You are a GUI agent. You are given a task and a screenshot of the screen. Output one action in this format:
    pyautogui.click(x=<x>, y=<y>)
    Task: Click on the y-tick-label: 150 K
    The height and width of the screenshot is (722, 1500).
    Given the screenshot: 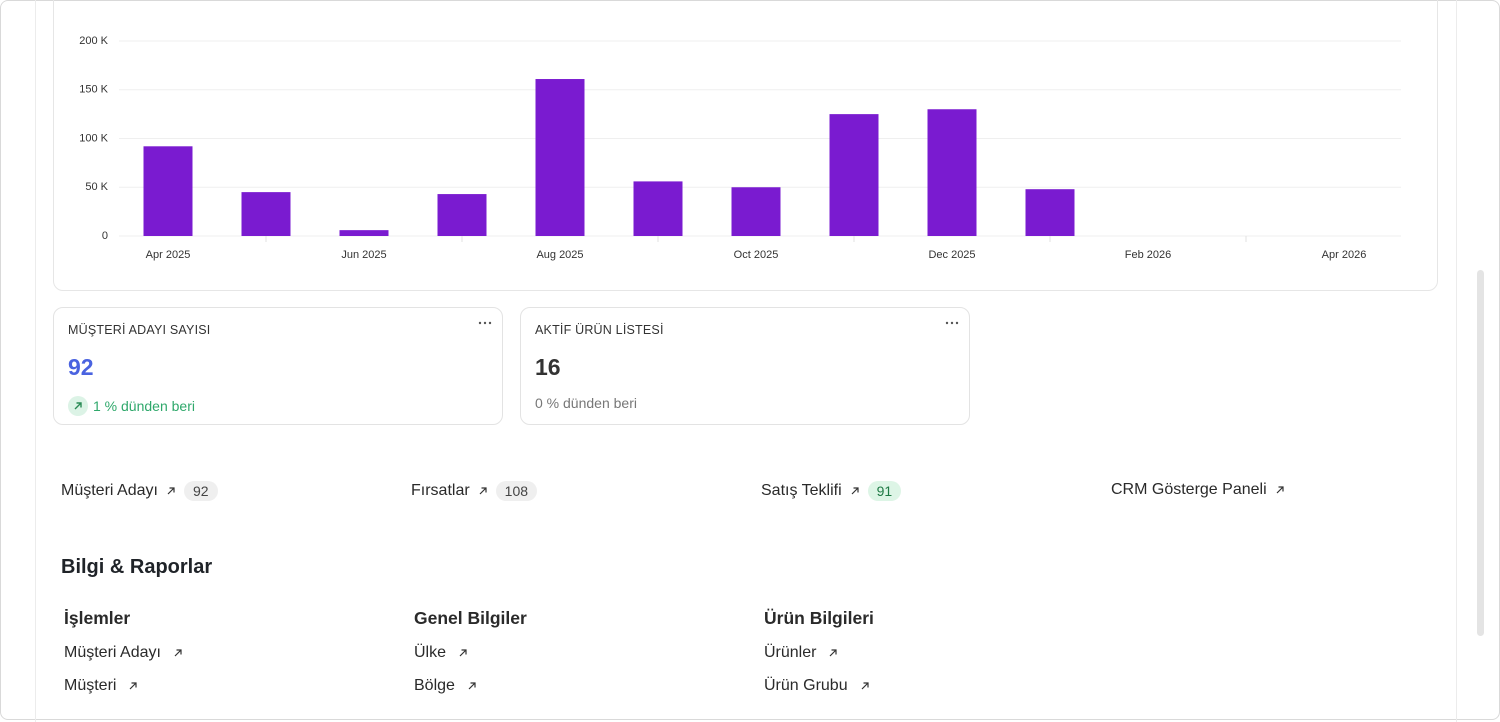 What is the action you would take?
    pyautogui.click(x=93, y=90)
    